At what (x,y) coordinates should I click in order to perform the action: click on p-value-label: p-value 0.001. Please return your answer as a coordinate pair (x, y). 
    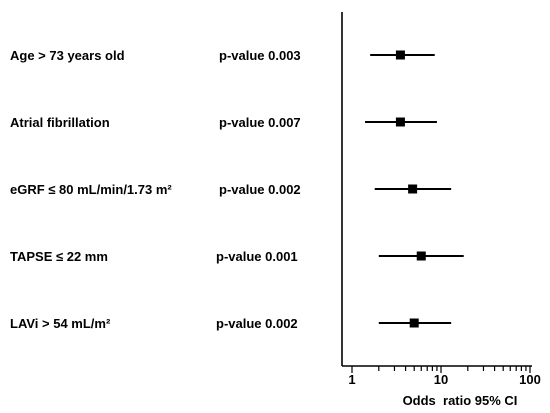
    Looking at the image, I should click on (257, 256).